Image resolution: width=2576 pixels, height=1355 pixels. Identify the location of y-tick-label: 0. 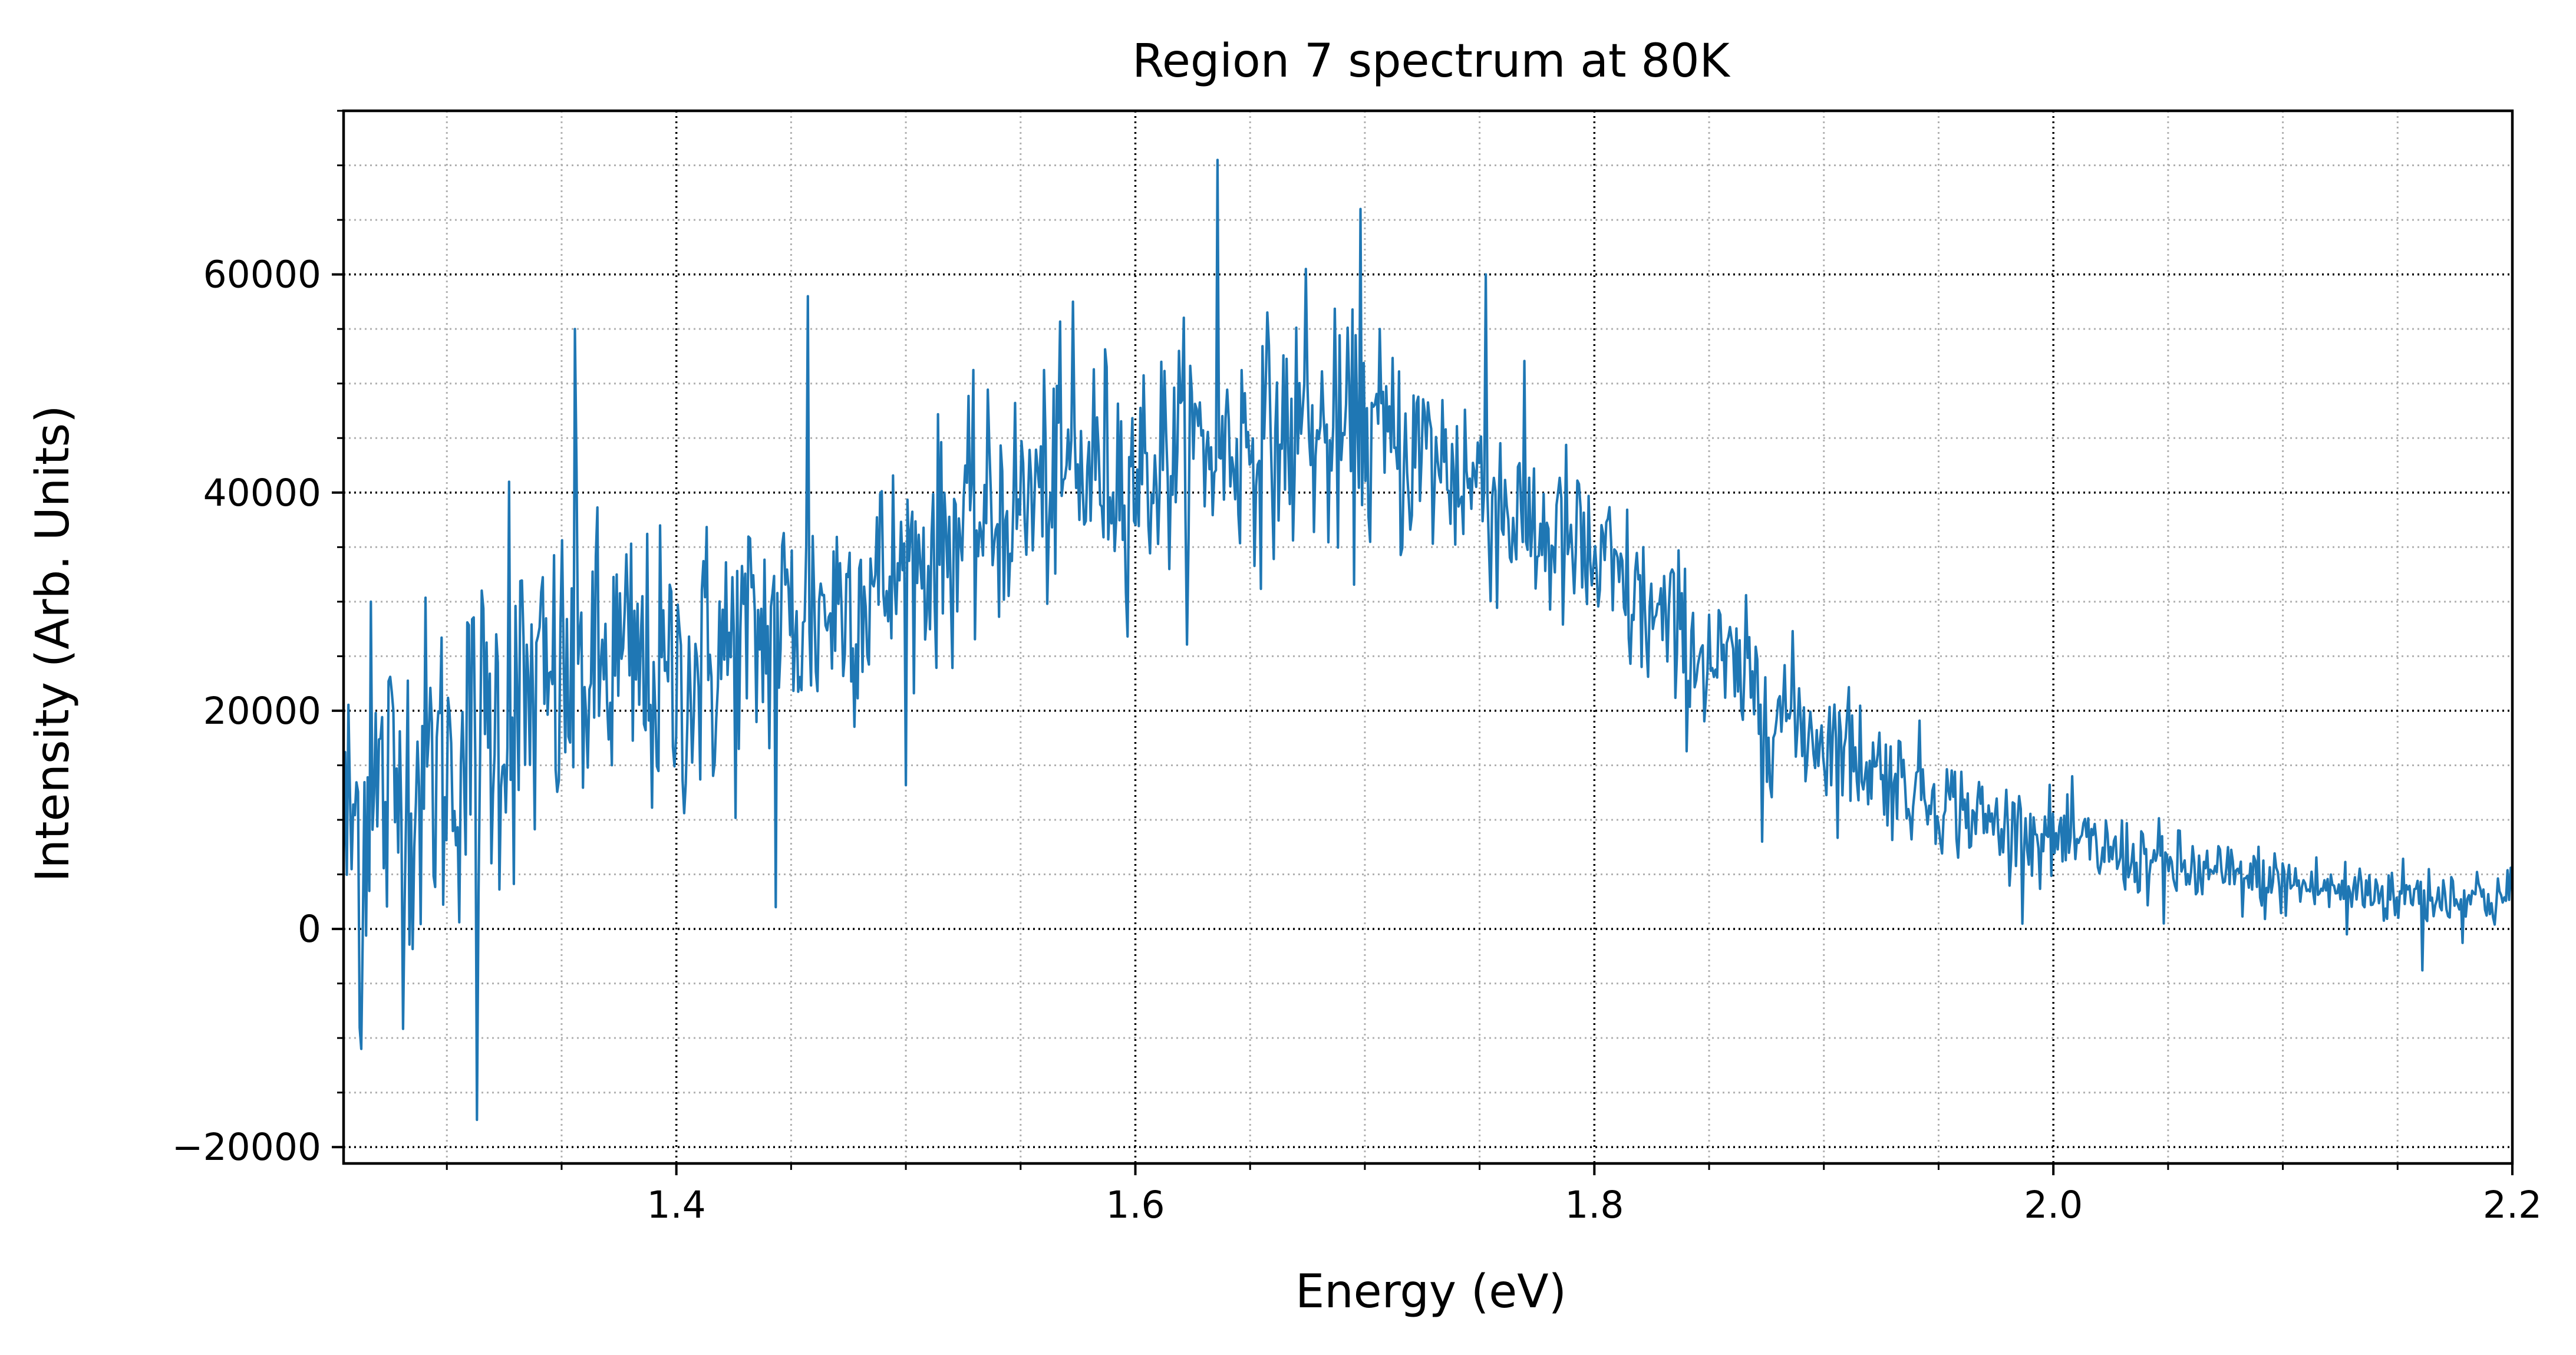
(310, 929).